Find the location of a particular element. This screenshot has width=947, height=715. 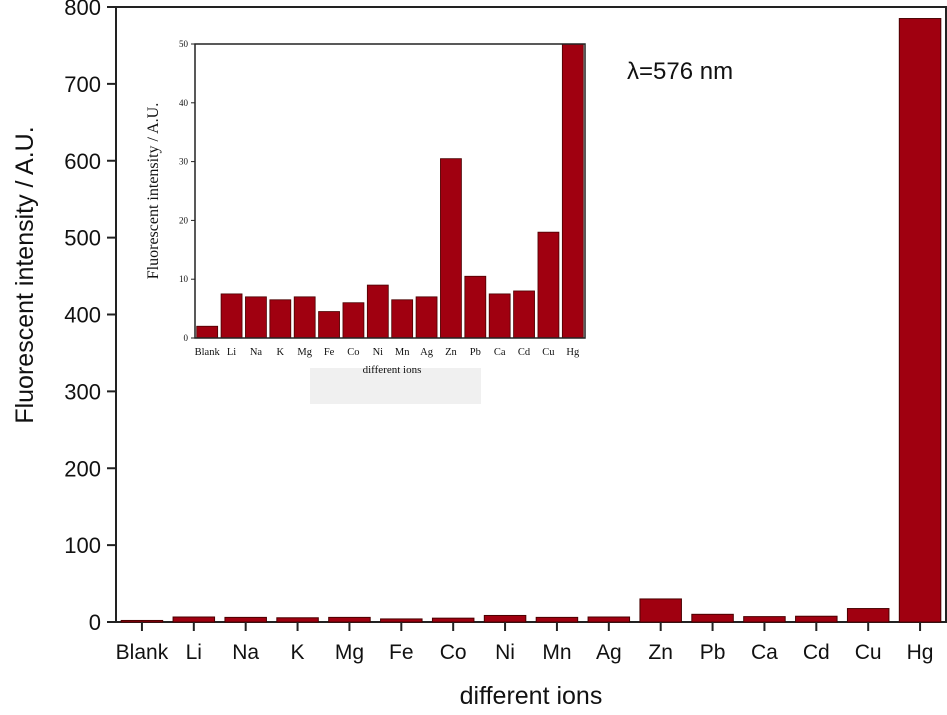

main-x-tick-label: Co is located at coordinates (453, 652).